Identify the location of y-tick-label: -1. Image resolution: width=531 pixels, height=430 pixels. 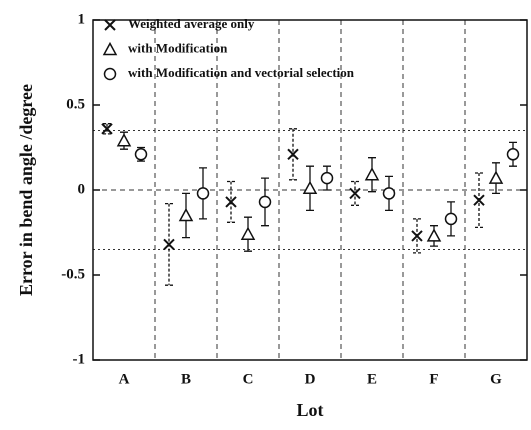
(79, 359).